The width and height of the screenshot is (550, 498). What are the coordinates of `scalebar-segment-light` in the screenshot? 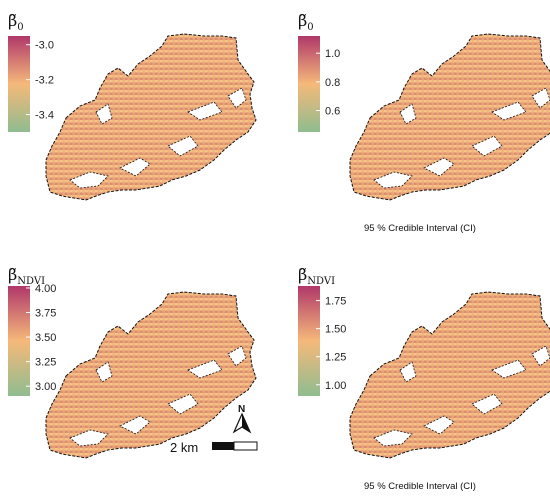 It's located at (245, 446).